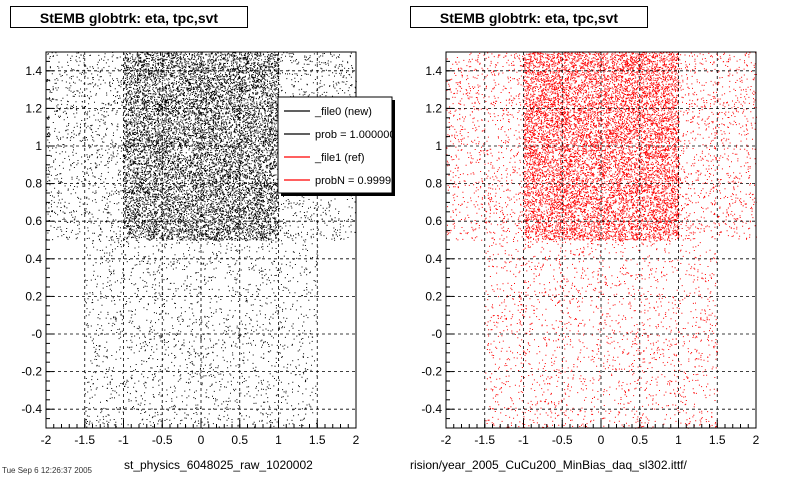 The height and width of the screenshot is (480, 800). I want to click on legend-box, so click(335, 145).